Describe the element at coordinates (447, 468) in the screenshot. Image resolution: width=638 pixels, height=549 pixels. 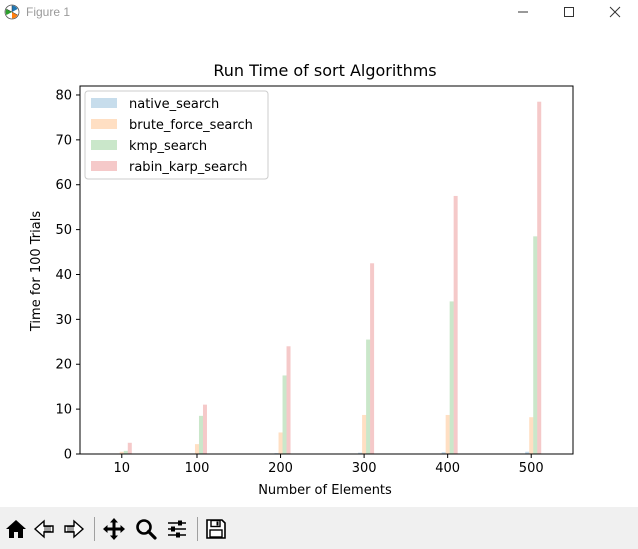
I see `x-tick-label: 400` at that location.